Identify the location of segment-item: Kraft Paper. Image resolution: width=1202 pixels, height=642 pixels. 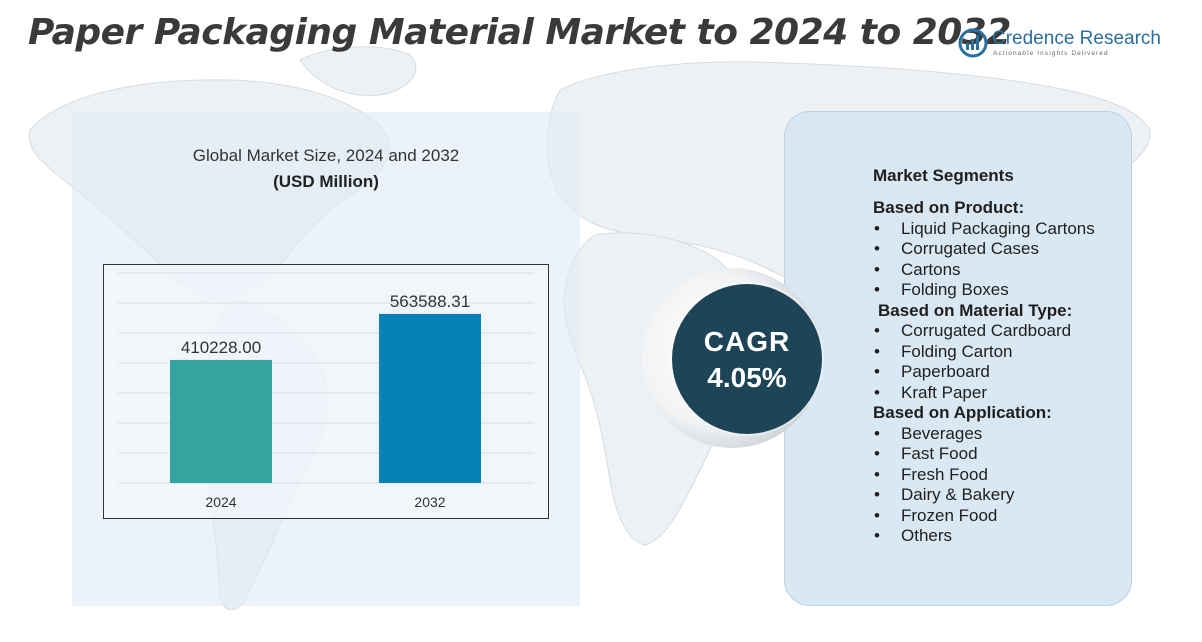
(1000, 393).